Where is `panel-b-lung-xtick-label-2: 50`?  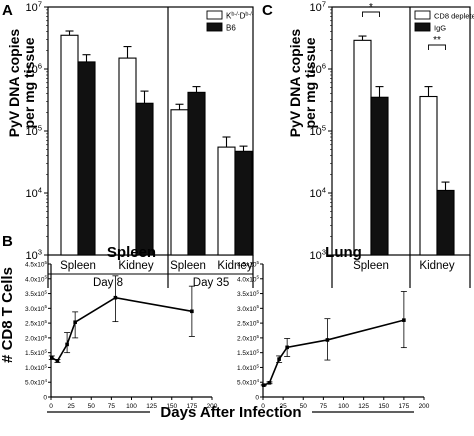 panel-b-lung-xtick-label-2: 50 is located at coordinates (304, 406).